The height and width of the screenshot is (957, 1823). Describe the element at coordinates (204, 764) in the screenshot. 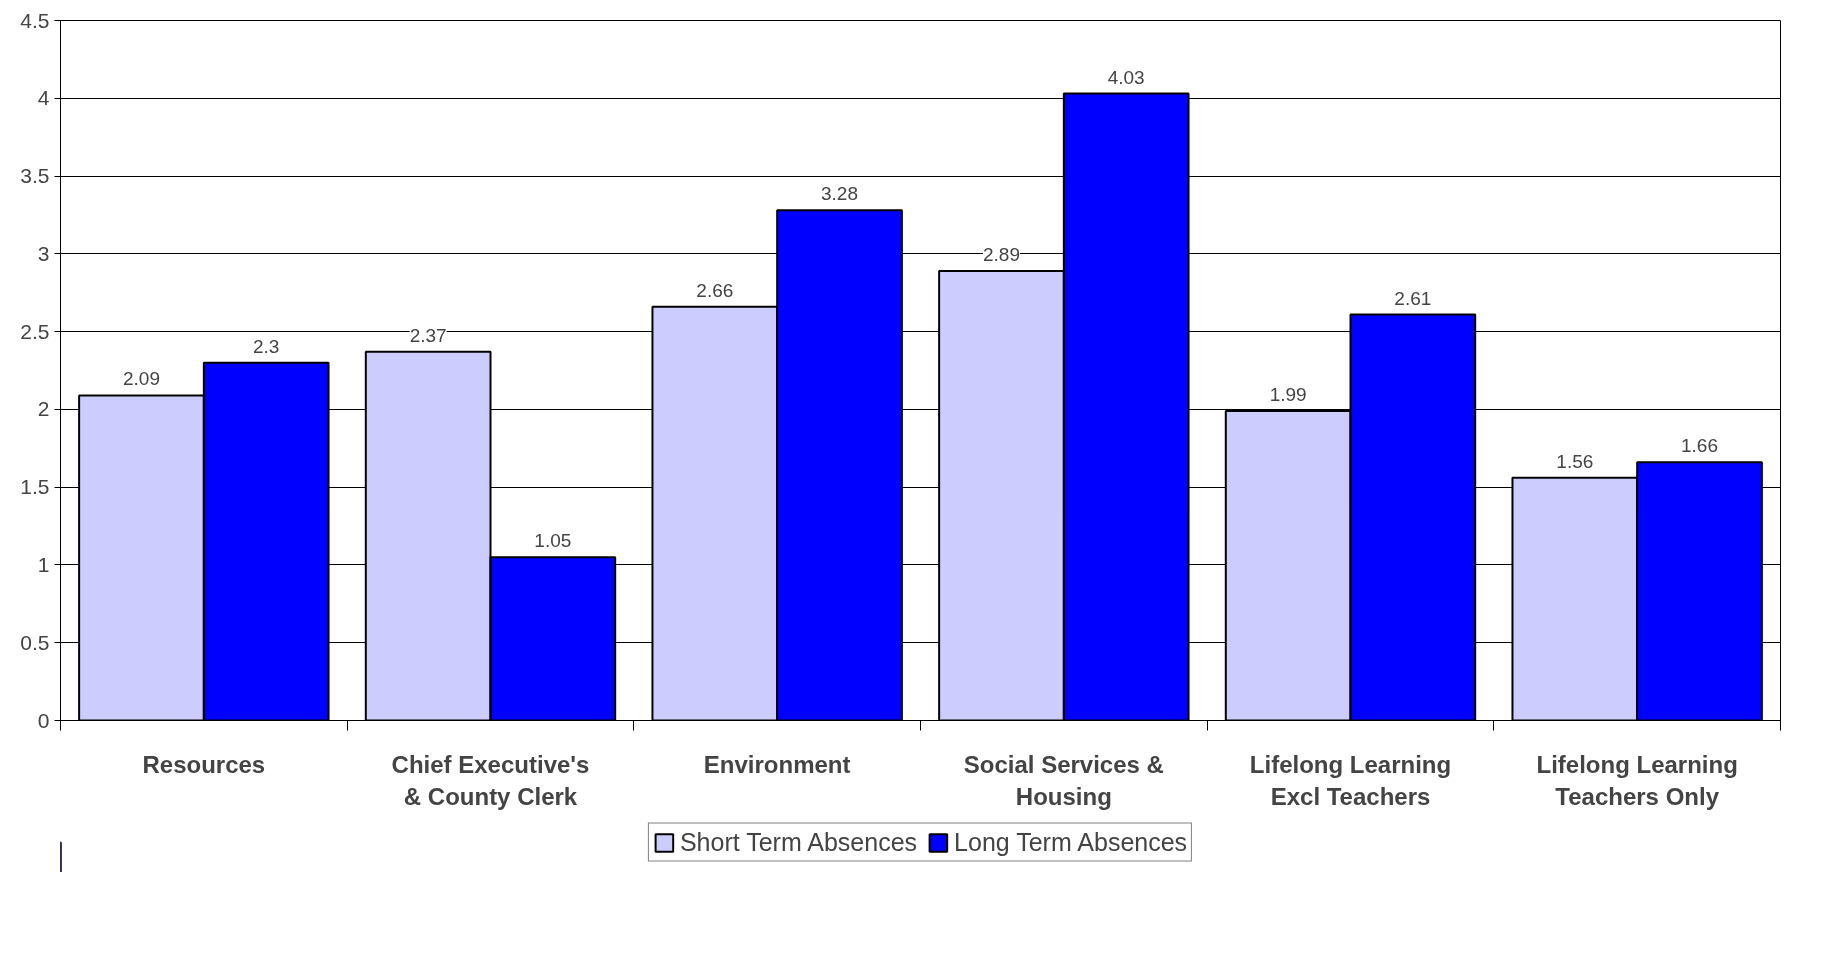

I see `x-tick-label: Resources` at that location.